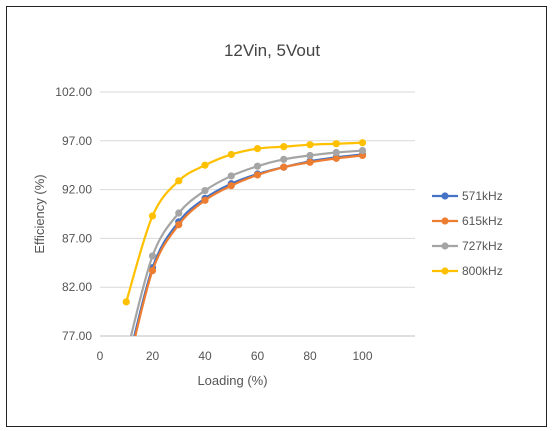 The height and width of the screenshot is (431, 558). Describe the element at coordinates (153, 356) in the screenshot. I see `x-tick-label: 20` at that location.